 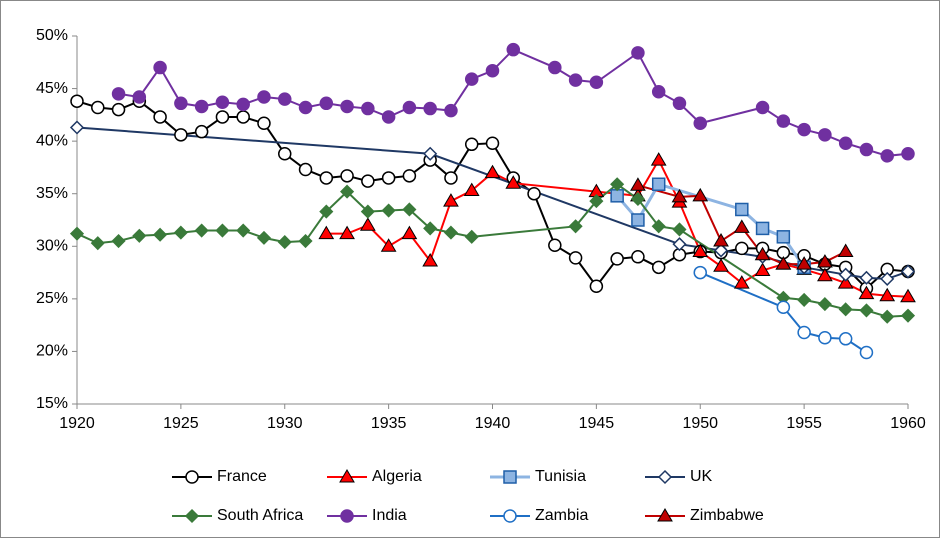 I want to click on x-tick-label: 1960, so click(x=908, y=423).